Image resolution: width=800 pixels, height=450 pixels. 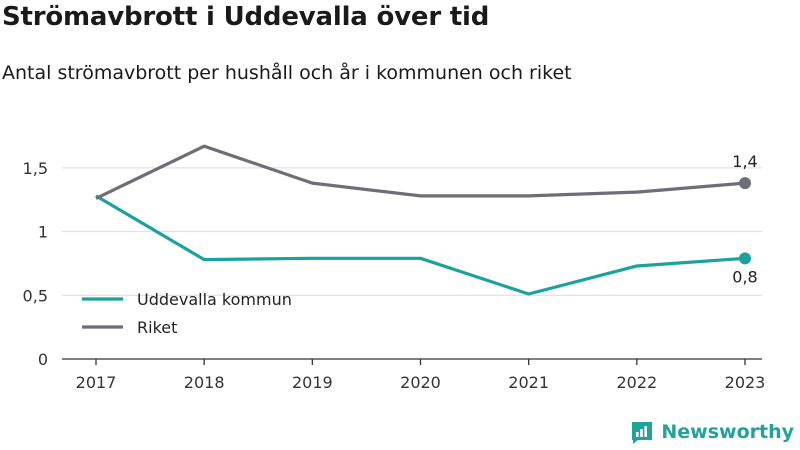 I want to click on newsworthy-brand: Newsworthy, so click(x=712, y=432).